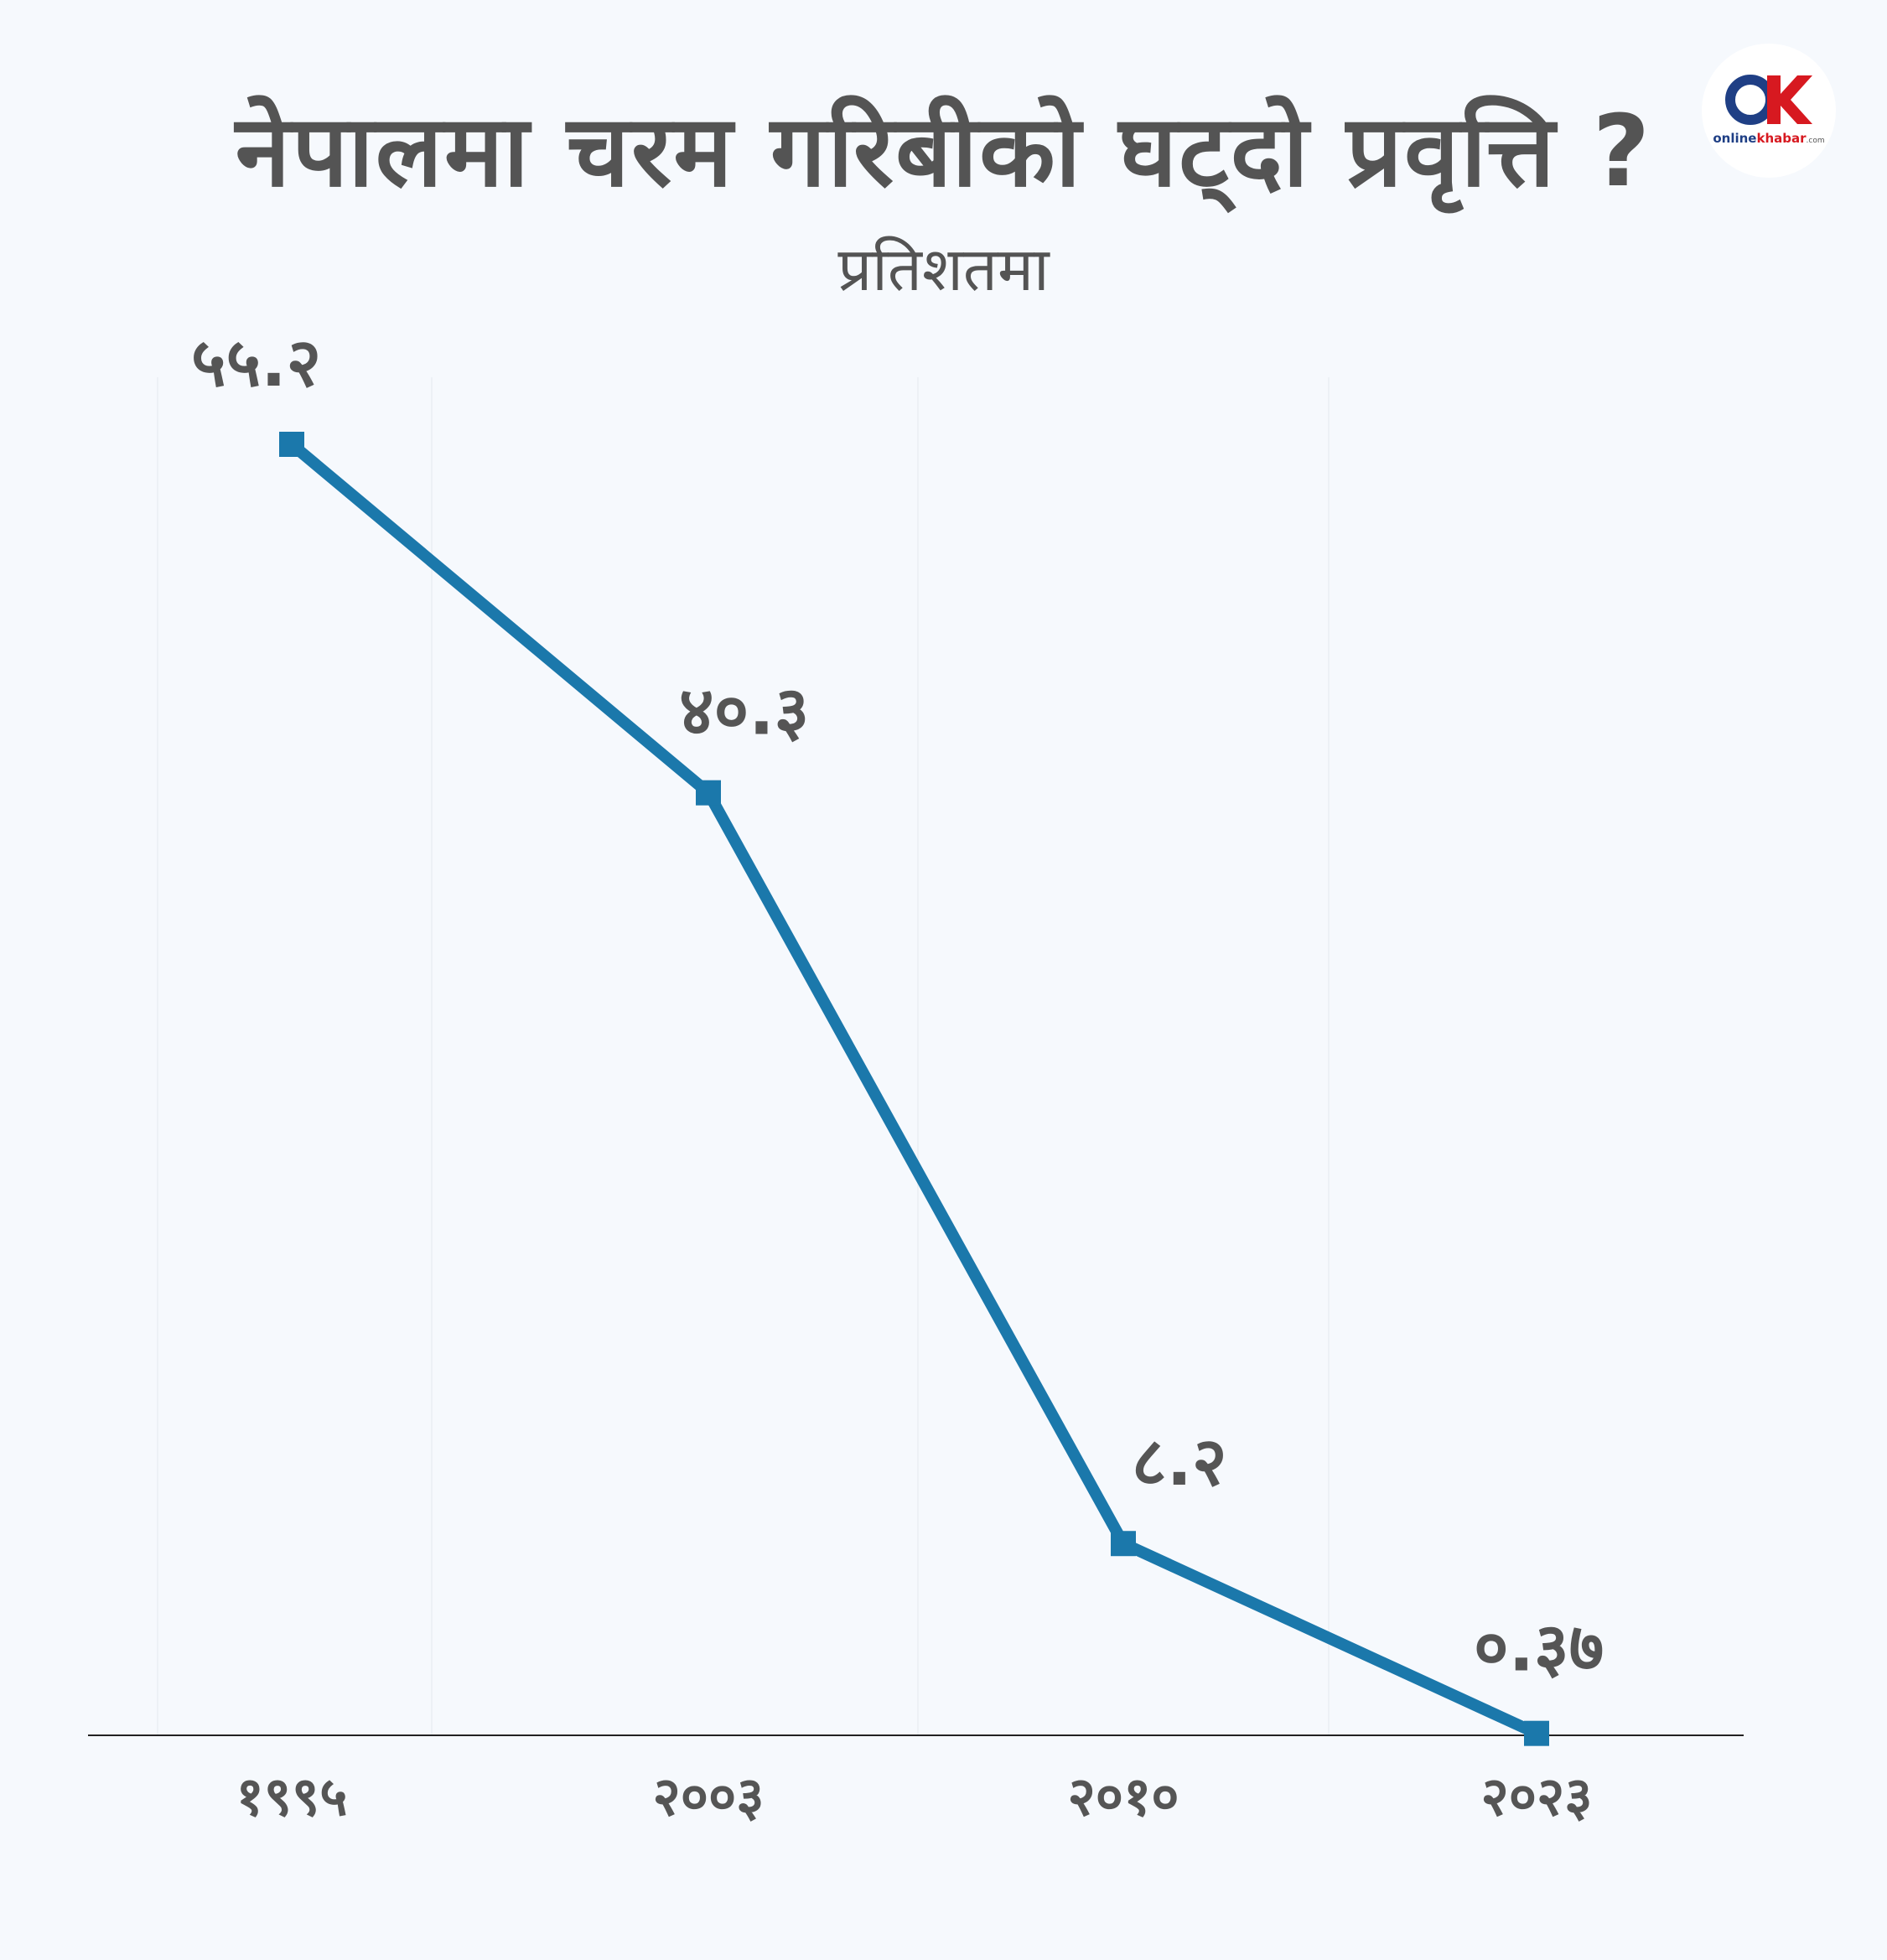 This screenshot has width=1887, height=1960. I want to click on chart-subtitle: प्रतिशतमा, so click(943, 269).